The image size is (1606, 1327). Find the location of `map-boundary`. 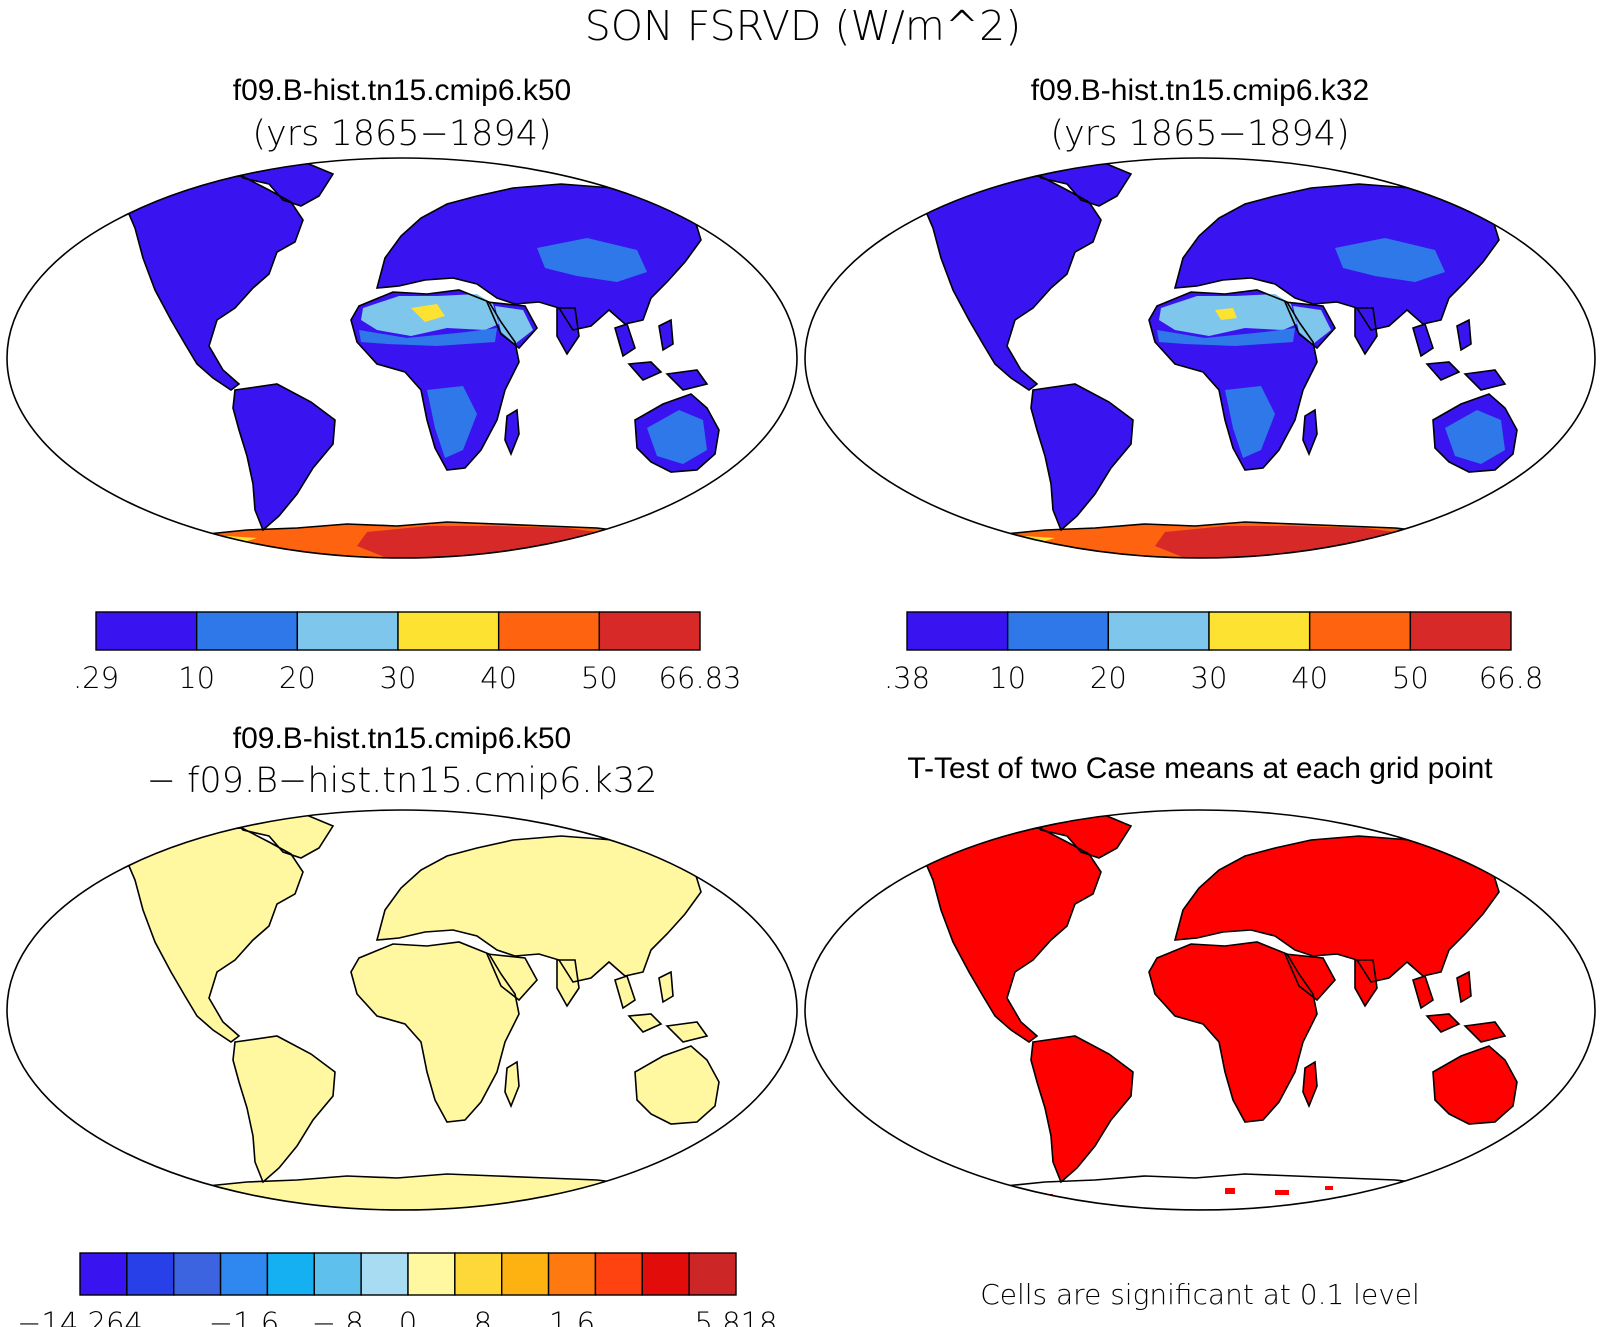

map-boundary is located at coordinates (1200, 358).